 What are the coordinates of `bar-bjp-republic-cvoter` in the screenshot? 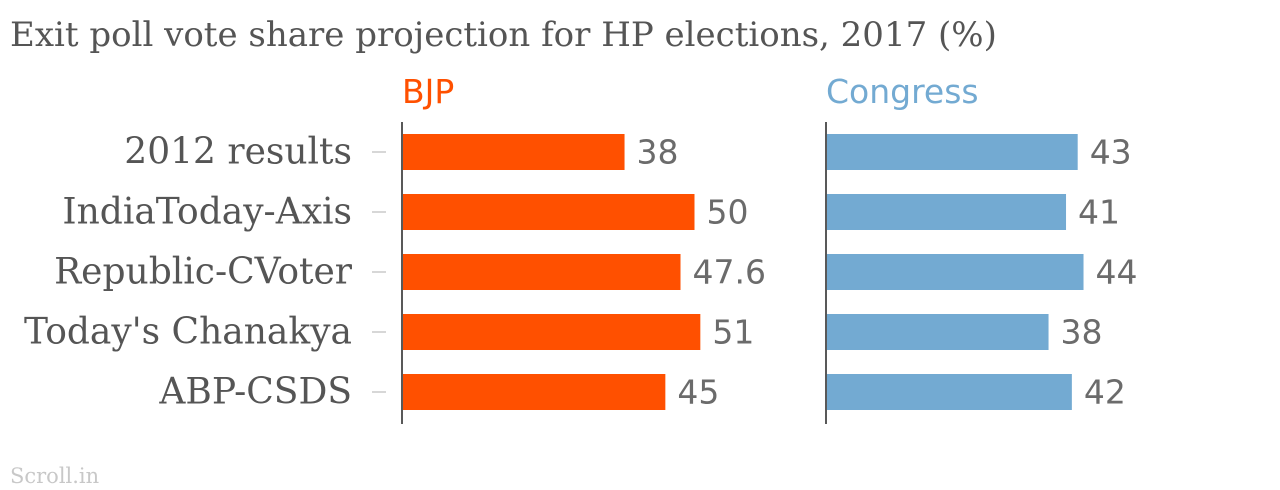 It's located at (542, 272).